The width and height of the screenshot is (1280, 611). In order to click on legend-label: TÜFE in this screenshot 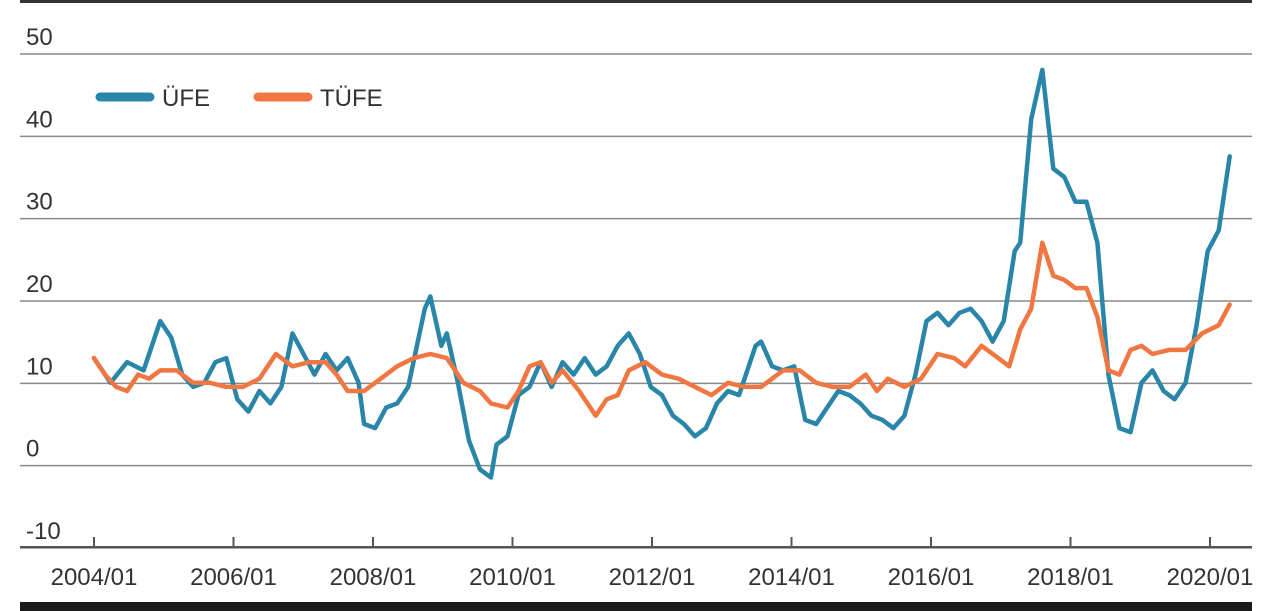, I will do `click(351, 98)`.